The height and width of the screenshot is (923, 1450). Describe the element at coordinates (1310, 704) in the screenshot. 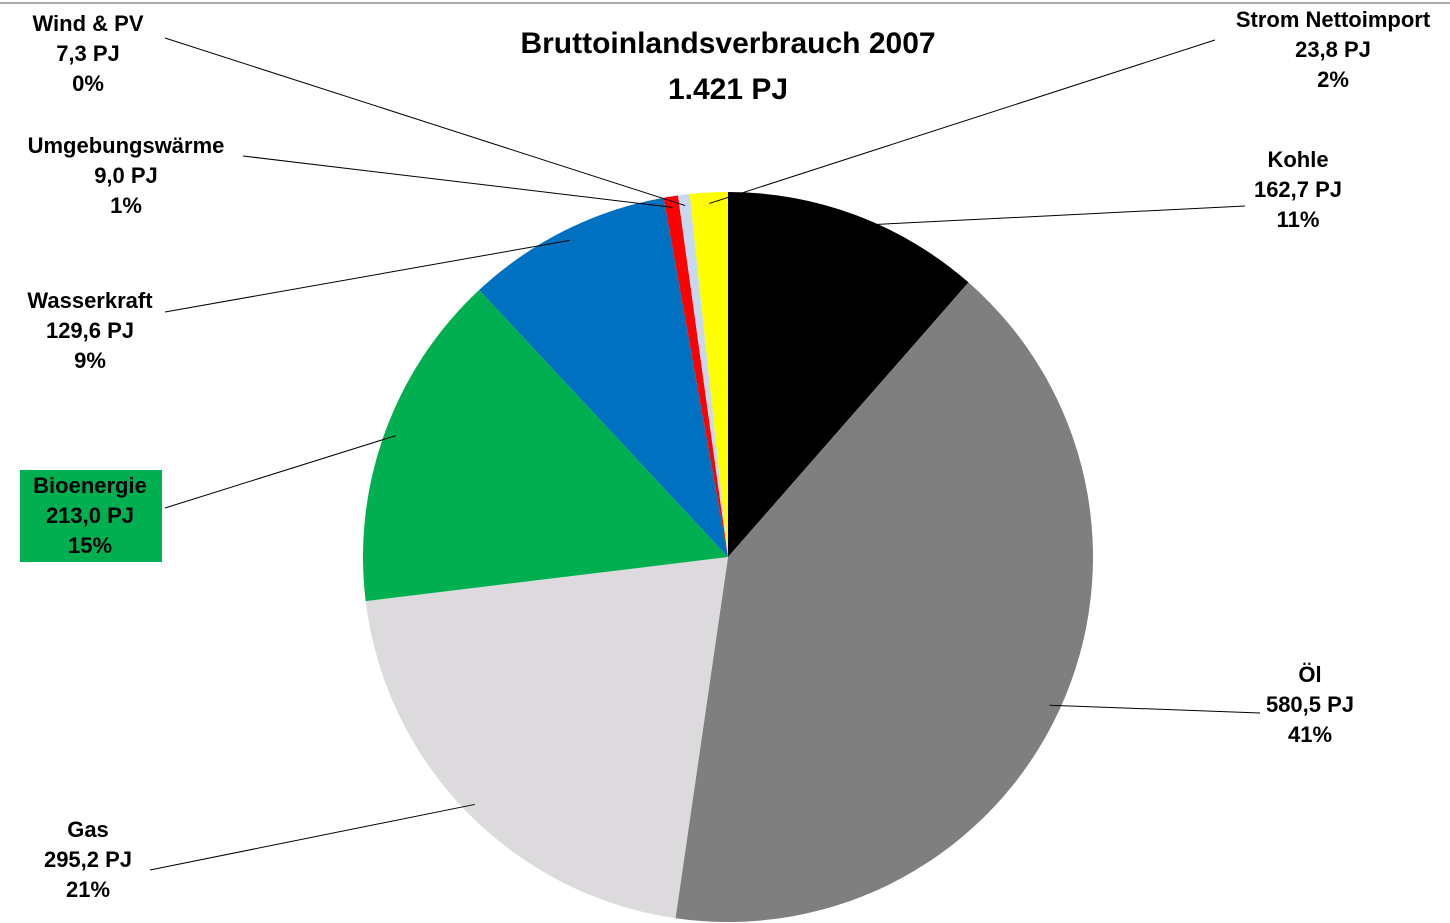

I see `slice-label: 580,5 PJ` at that location.